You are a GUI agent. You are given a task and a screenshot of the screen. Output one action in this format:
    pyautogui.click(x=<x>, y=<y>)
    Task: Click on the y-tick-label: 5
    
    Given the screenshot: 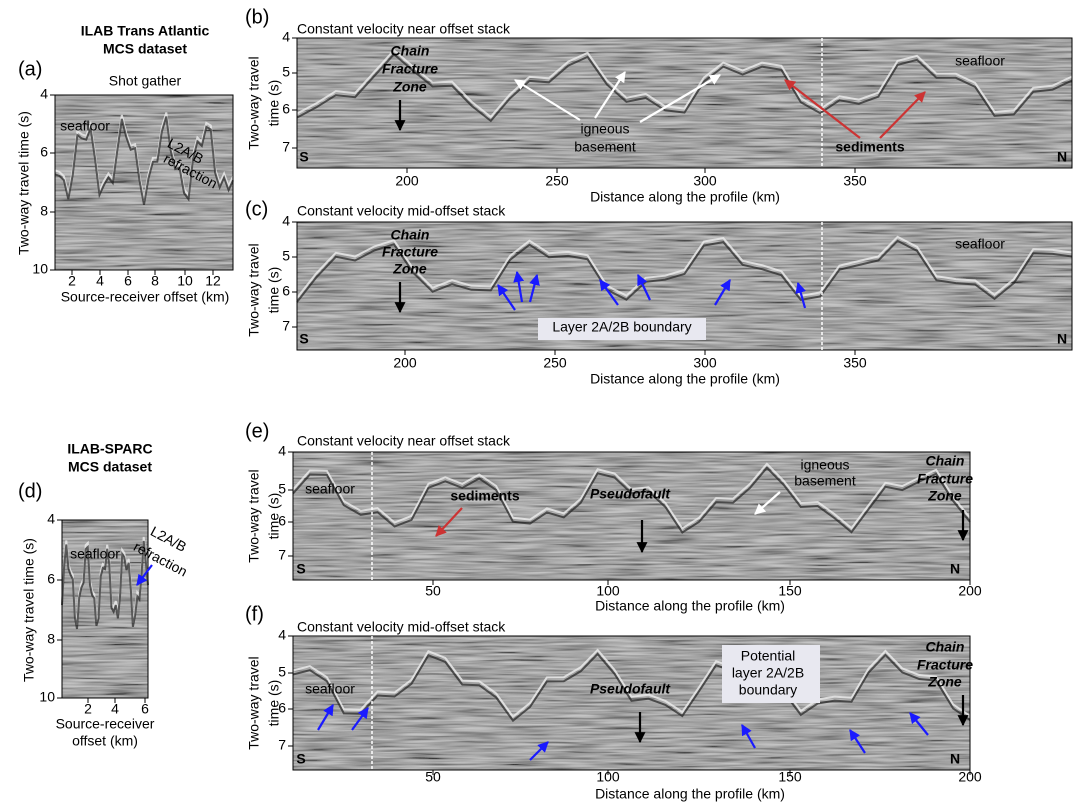 What is the action you would take?
    pyautogui.click(x=286, y=256)
    